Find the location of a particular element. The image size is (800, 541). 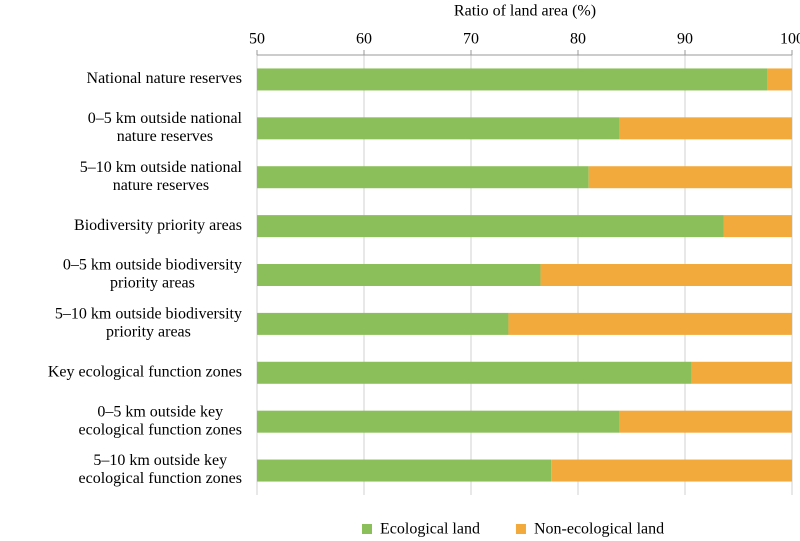

category-label: 5–10 km outside key is located at coordinates (160, 460).